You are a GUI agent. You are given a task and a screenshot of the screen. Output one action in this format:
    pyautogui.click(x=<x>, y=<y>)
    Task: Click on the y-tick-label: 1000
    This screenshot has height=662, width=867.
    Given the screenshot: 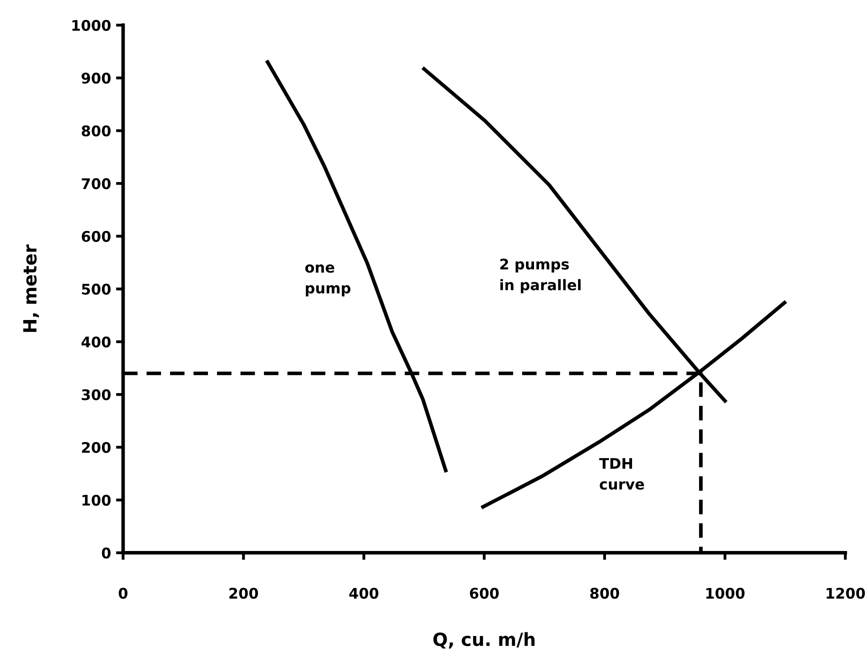 What is the action you would take?
    pyautogui.click(x=91, y=25)
    